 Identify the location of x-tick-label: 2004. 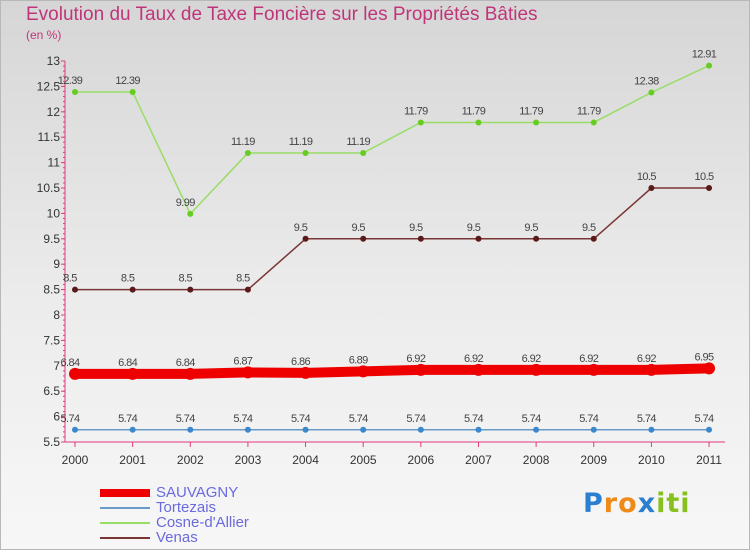
(305, 460).